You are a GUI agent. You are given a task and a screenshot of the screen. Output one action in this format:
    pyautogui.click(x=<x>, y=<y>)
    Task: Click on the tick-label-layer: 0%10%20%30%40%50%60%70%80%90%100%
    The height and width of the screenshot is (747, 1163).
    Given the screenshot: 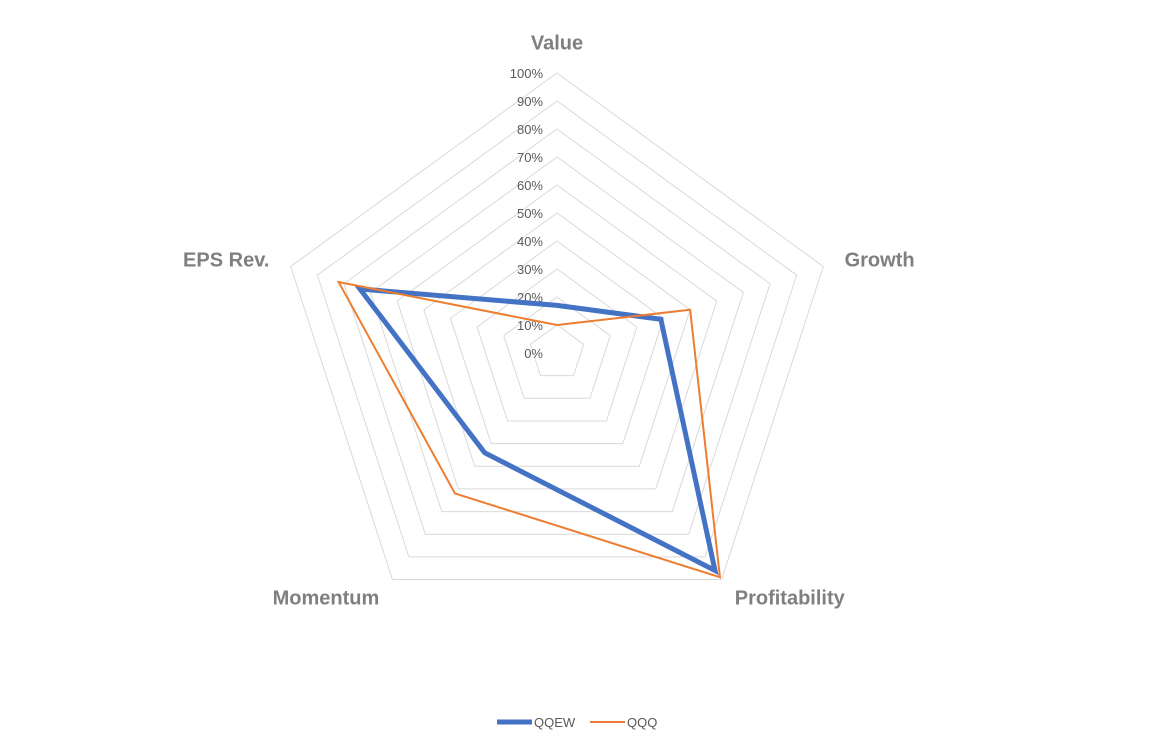 What is the action you would take?
    pyautogui.click(x=527, y=213)
    